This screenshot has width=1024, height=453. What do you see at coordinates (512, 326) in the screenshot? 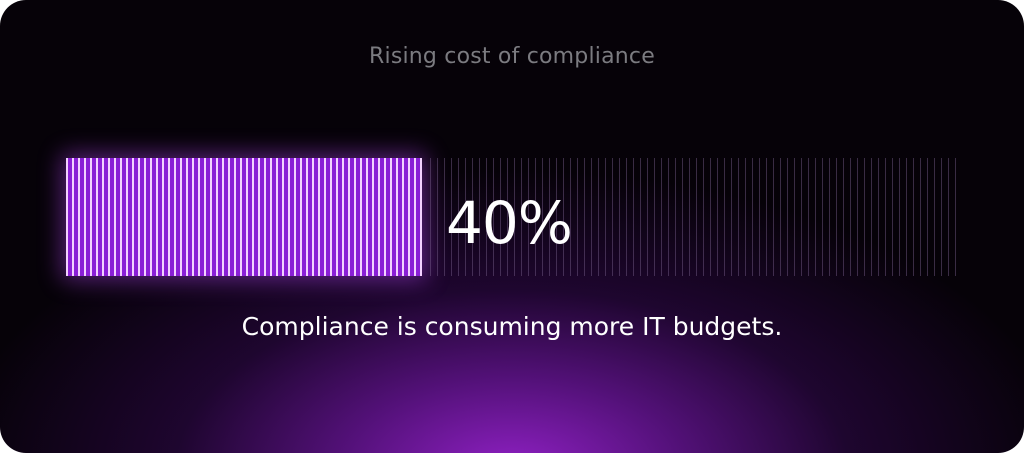
I see `stat-caption: Compliance is consuming more IT budgets.` at bounding box center [512, 326].